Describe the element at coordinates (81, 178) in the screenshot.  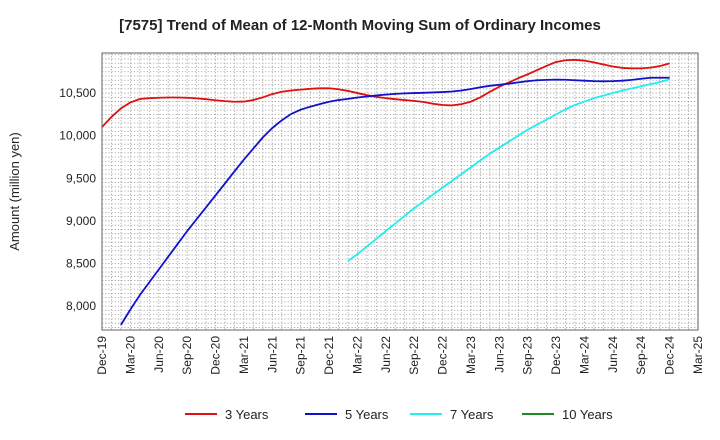
I see `y-tick-label: 9,500` at that location.